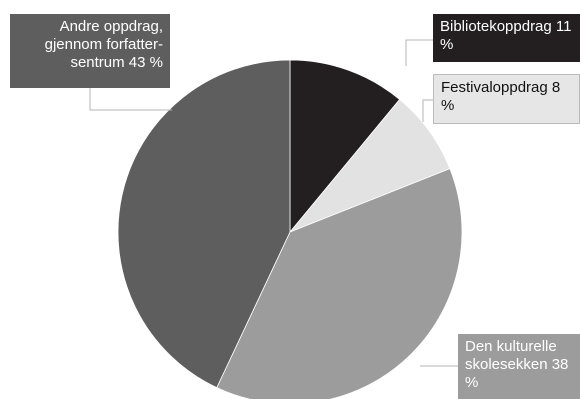 The width and height of the screenshot is (580, 399). Describe the element at coordinates (517, 373) in the screenshot. I see `value-label: 38 %` at that location.